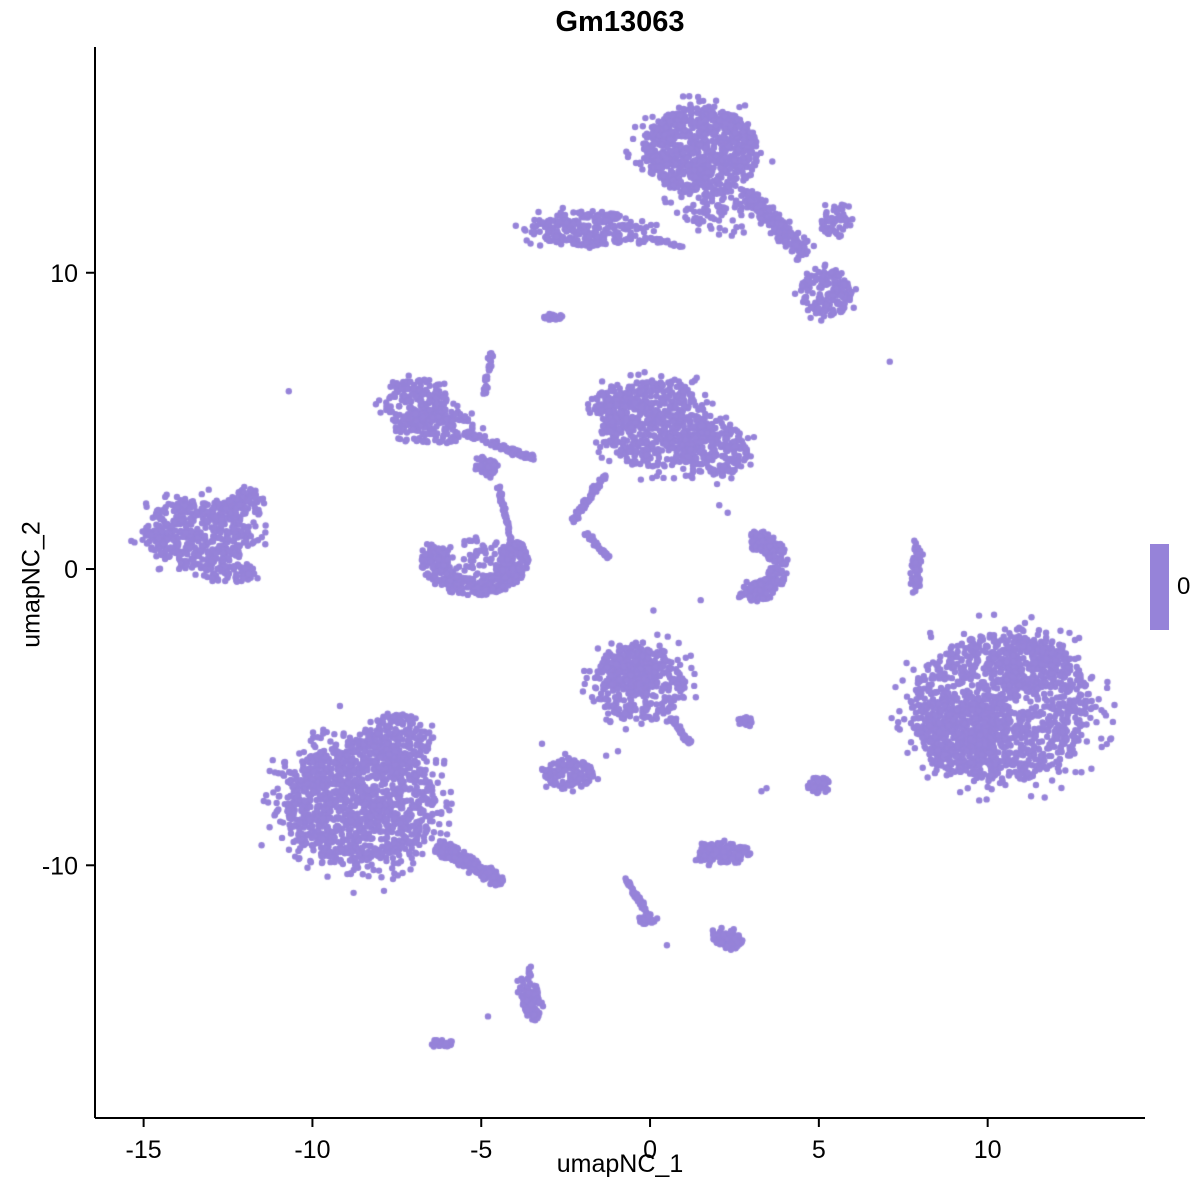  I want to click on x-tick-label: -15, so click(144, 1150).